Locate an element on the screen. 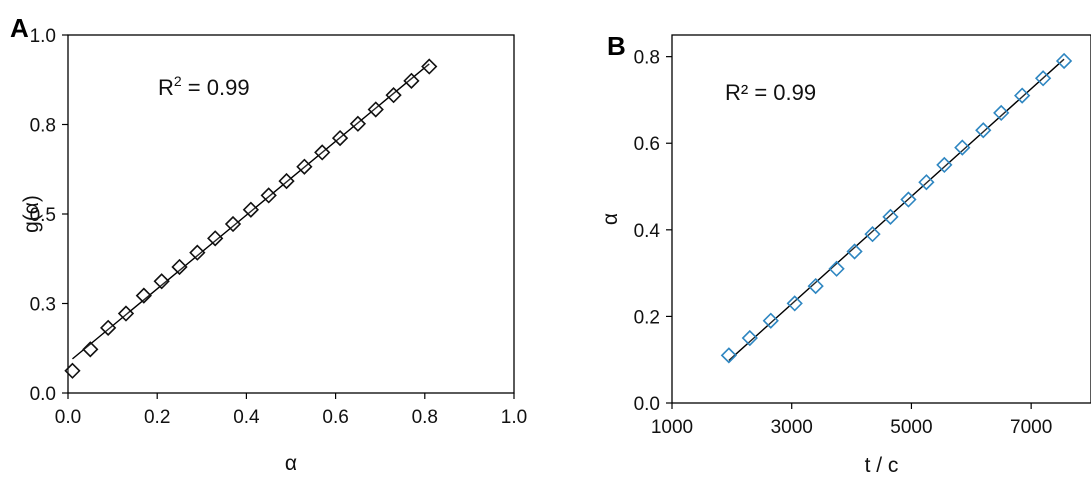 This screenshot has height=478, width=1091. x-tick-label: 0.0 is located at coordinates (68, 417).